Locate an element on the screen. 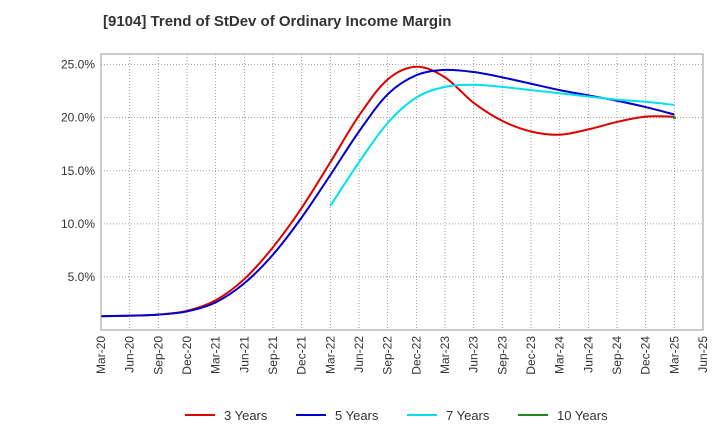 Image resolution: width=720 pixels, height=440 pixels. x-tick-label: Jun-20 is located at coordinates (130, 354).